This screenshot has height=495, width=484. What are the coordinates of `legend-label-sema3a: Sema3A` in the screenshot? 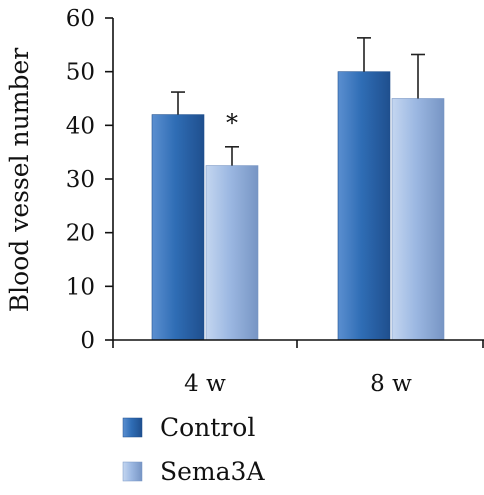 It's located at (212, 471).